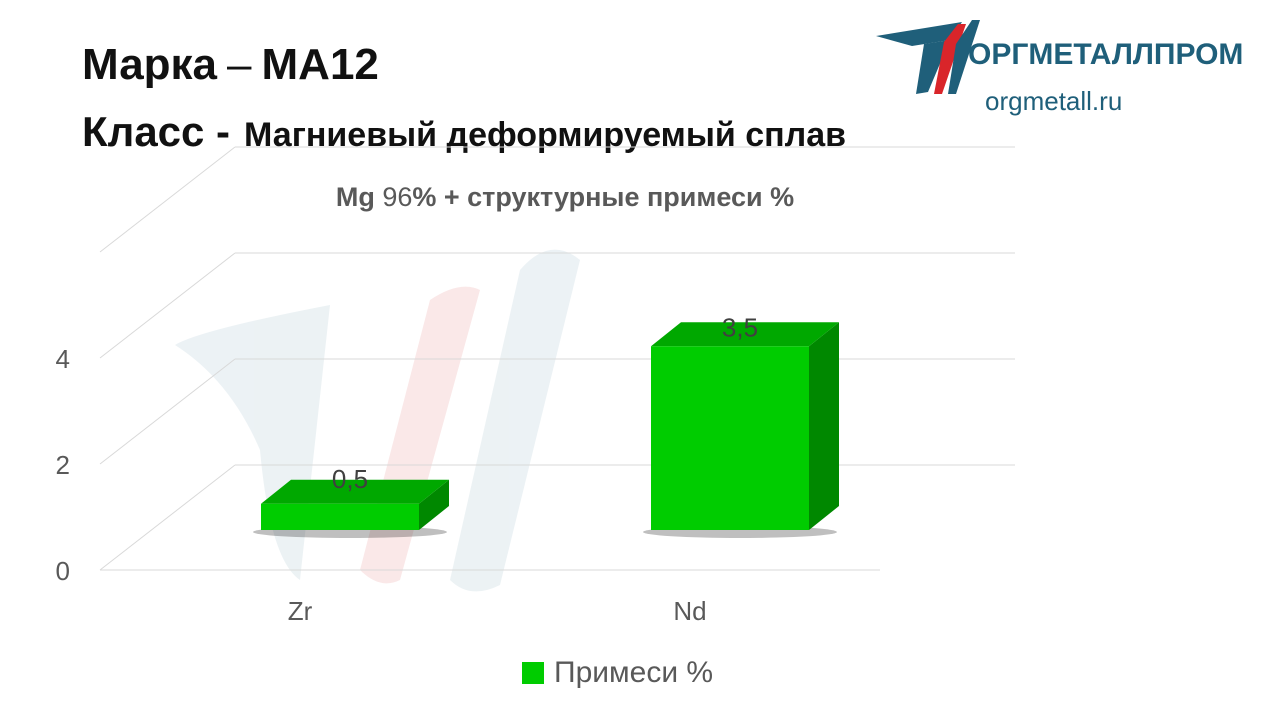 Image resolution: width=1280 pixels, height=720 pixels. Describe the element at coordinates (545, 135) in the screenshot. I see `class-value: Магниевый деформируемый сплав` at that location.